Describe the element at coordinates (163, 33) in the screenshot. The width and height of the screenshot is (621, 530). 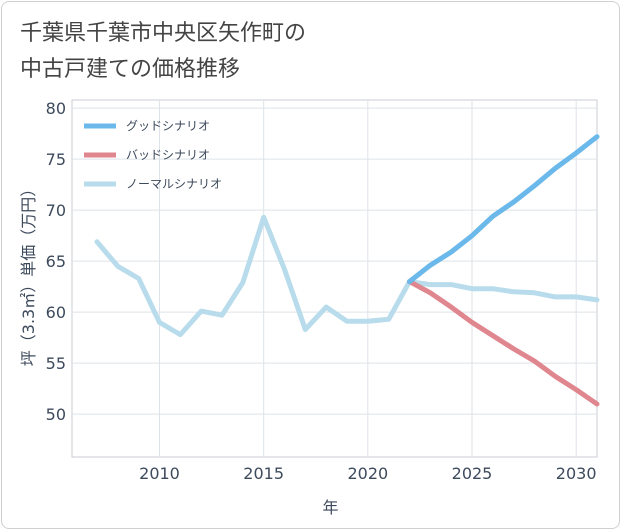
I see `chart-title-line-1: 千葉県千葉市中央区矢作町の` at that location.